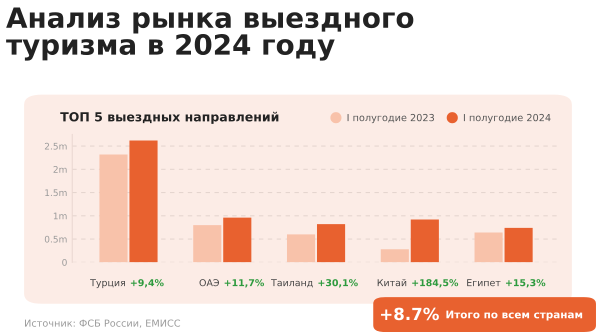 The height and width of the screenshot is (332, 602). Describe the element at coordinates (209, 282) in the screenshot. I see `x-tick-label: ОАЭ` at that location.